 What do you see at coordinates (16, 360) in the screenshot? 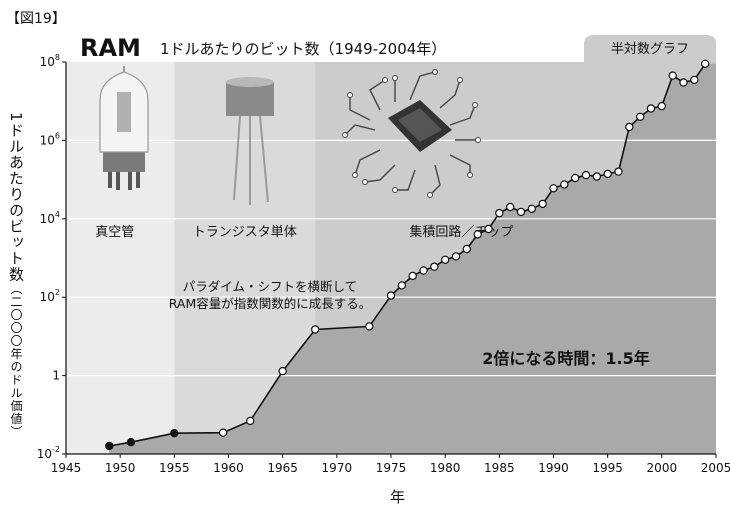
I see `y-axis-unit: （二〇〇〇年のドル価値）` at bounding box center [16, 360].